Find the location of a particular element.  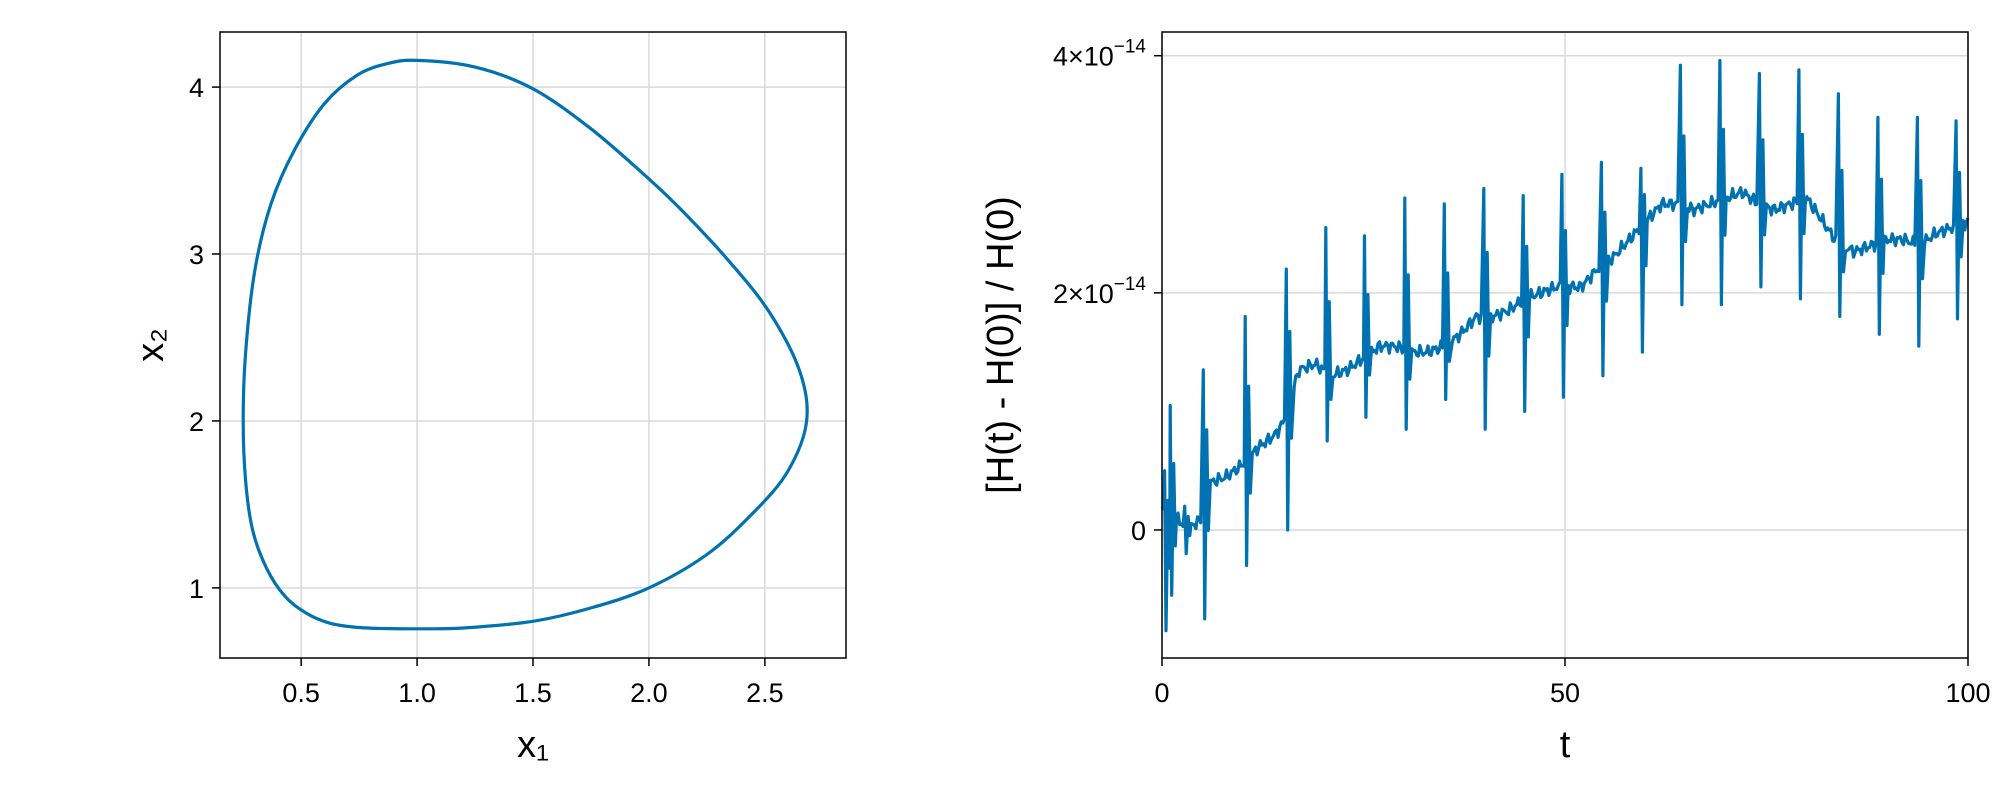

x-tick-label: 0 is located at coordinates (1161, 693).